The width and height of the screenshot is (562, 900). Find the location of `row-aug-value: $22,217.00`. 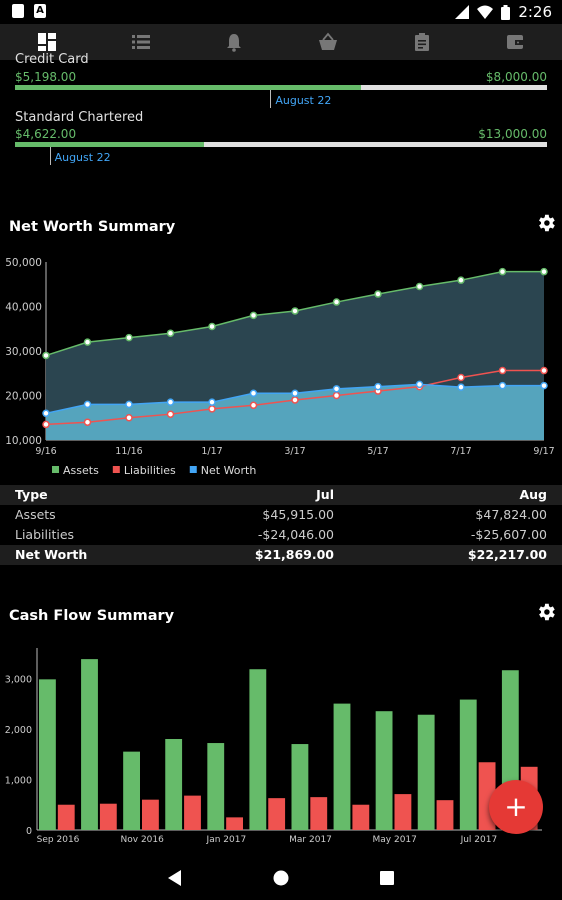

row-aug-value: $22,217.00 is located at coordinates (507, 554).